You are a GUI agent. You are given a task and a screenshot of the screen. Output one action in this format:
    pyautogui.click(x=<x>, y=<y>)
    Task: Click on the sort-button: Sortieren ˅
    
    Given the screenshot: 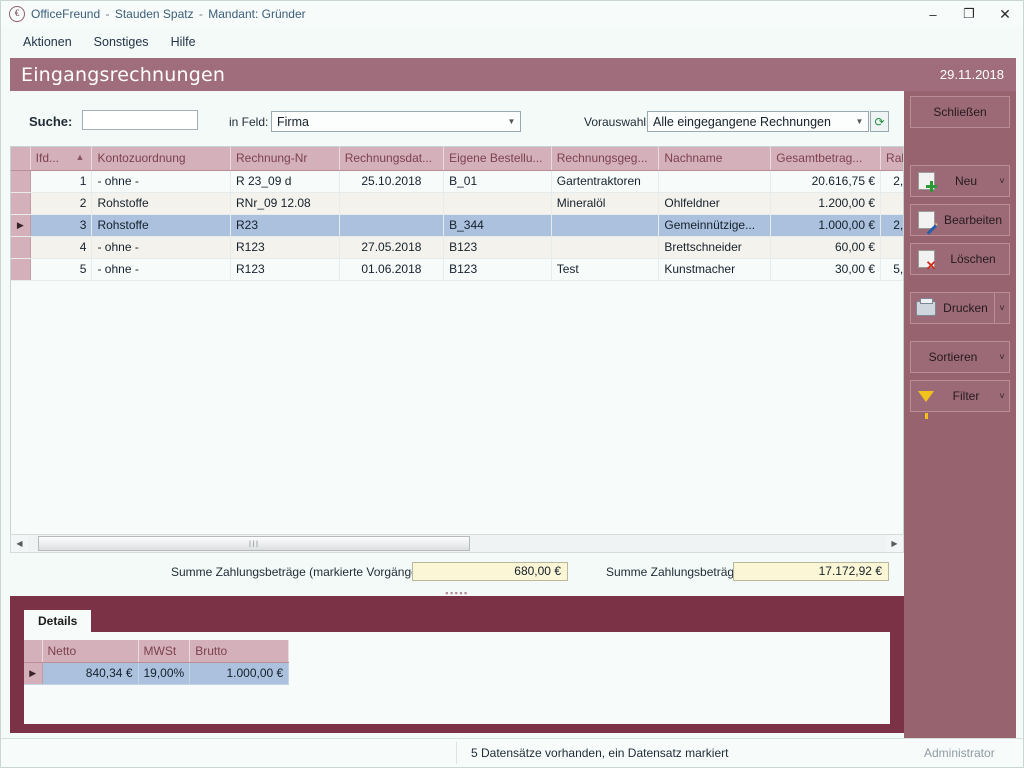 What is the action you would take?
    pyautogui.click(x=960, y=357)
    